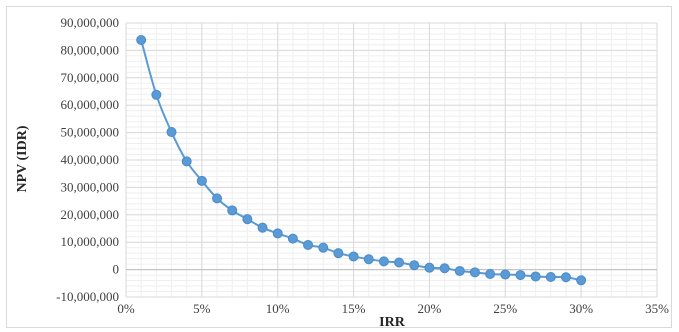 This screenshot has width=679, height=332. Describe the element at coordinates (90, 49) in the screenshot. I see `y-tick-label: 80,000,000` at that location.